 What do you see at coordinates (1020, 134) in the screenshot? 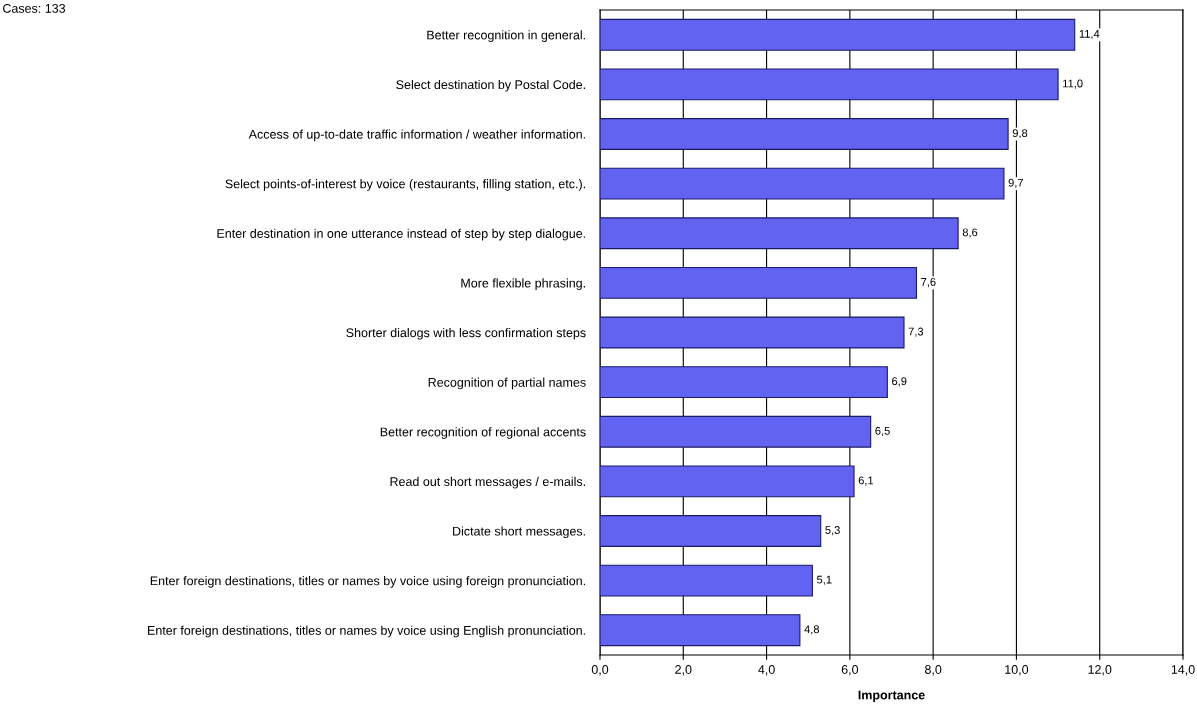
I see `data-label: 9,8` at bounding box center [1020, 134].